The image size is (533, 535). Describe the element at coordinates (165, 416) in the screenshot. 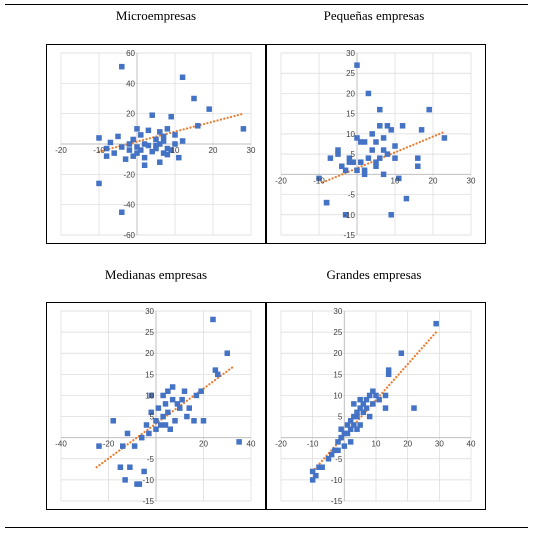

I see `trendline` at that location.